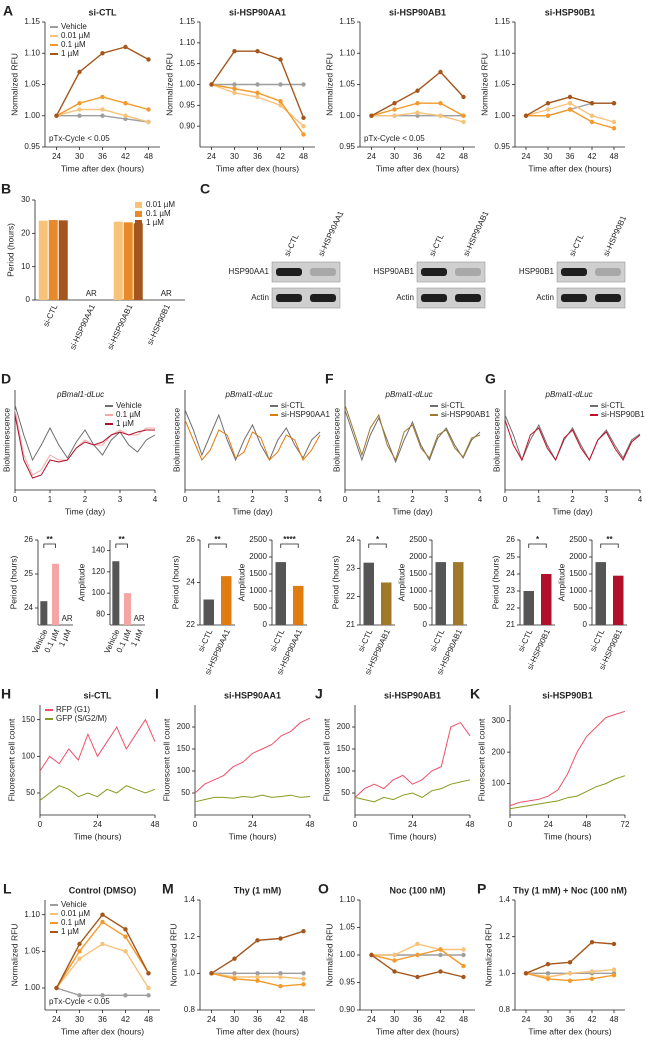  I want to click on y-tick-label: 10, so click(25, 266).